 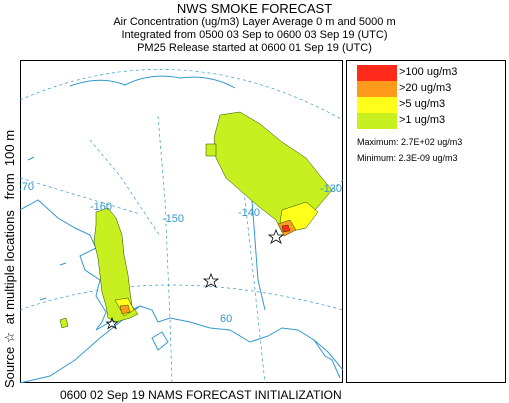 I want to click on alaska-west-coast, so click(x=63, y=265).